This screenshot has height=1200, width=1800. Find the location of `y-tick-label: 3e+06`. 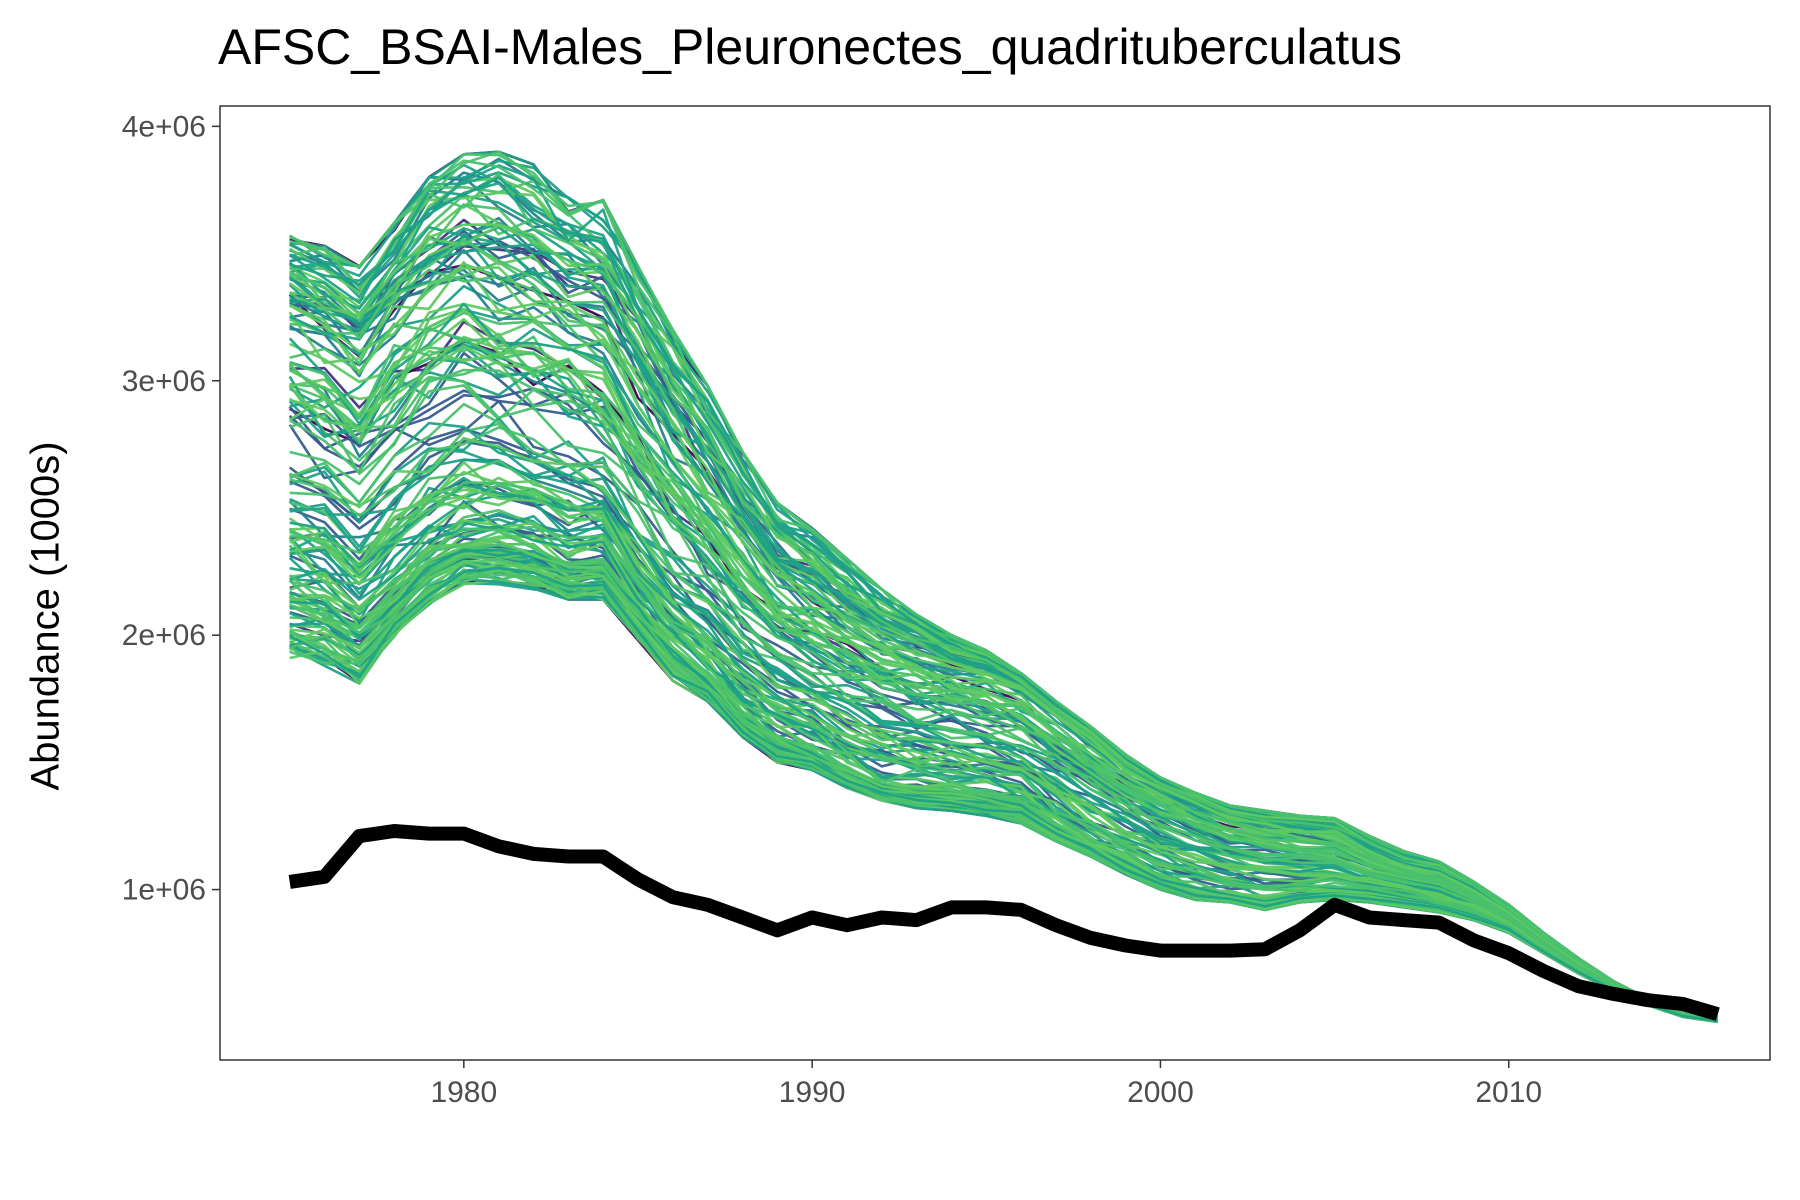

y-tick-label: 3e+06 is located at coordinates (164, 381).